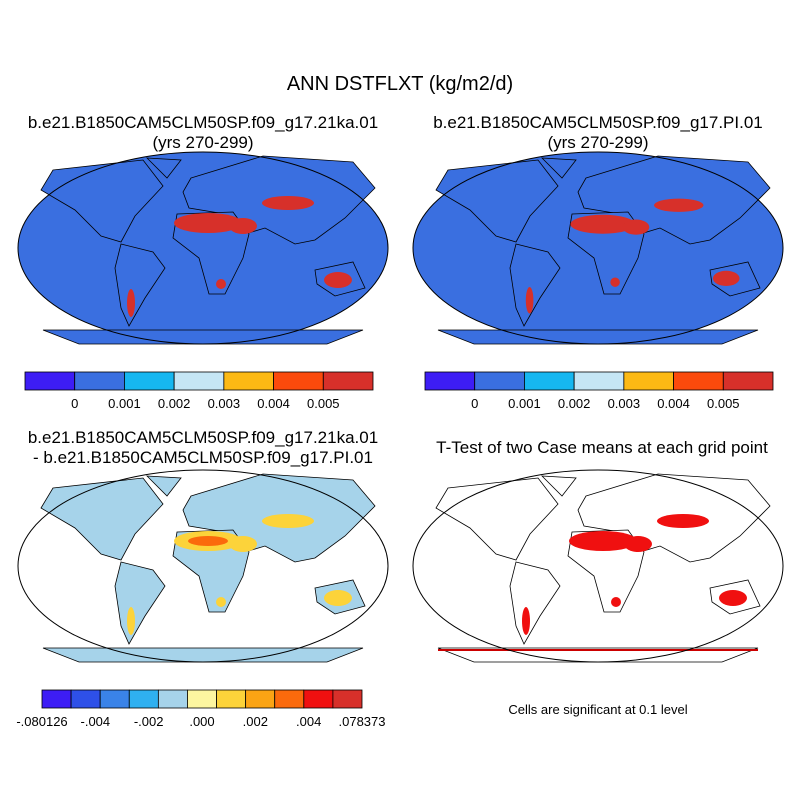 Image resolution: width=800 pixels, height=805 pixels. Describe the element at coordinates (201, 721) in the screenshot. I see `colorbar-label: .000` at that location.